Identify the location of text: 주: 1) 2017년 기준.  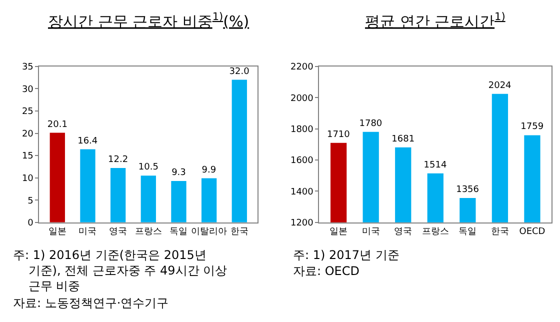
(346, 255).